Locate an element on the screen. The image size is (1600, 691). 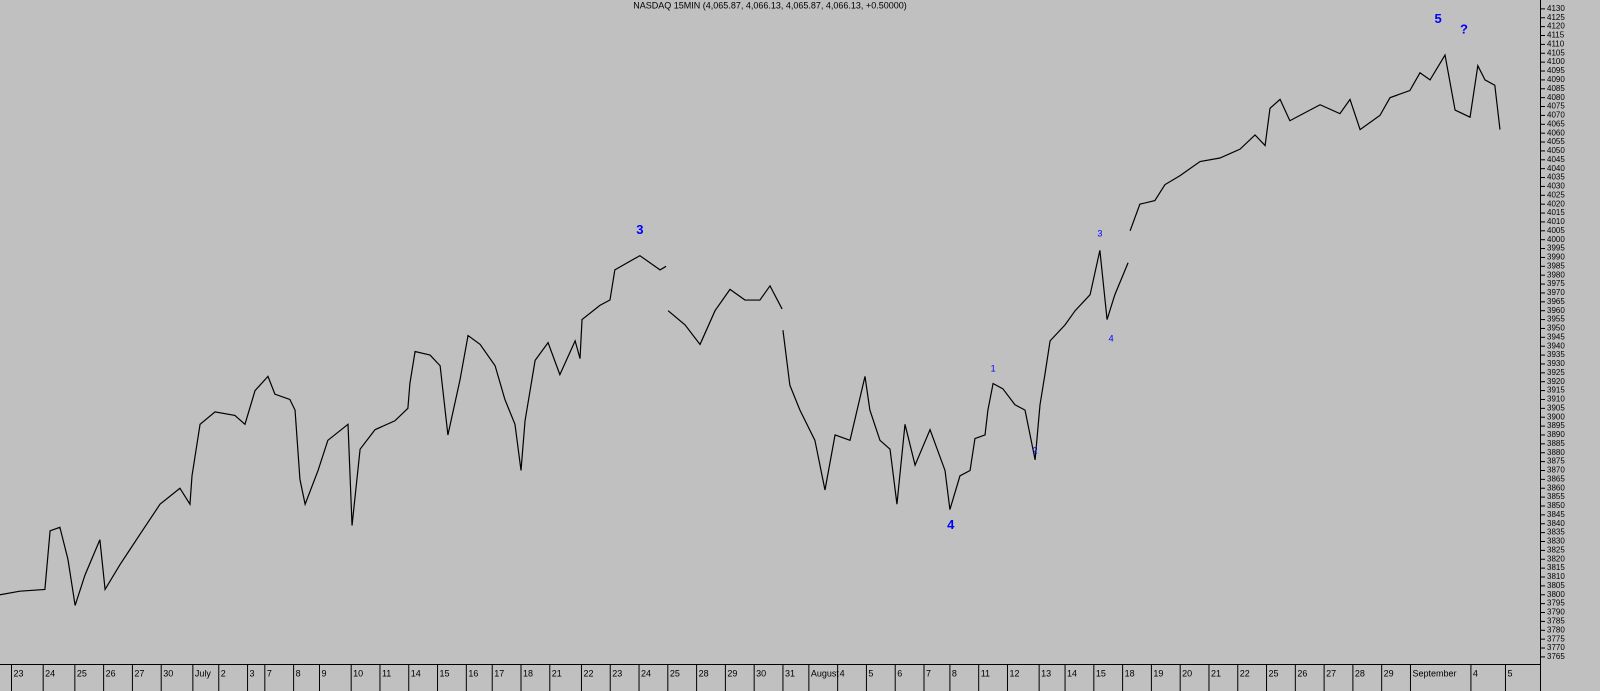
y-tick-label: 3900 is located at coordinates (1556, 416).